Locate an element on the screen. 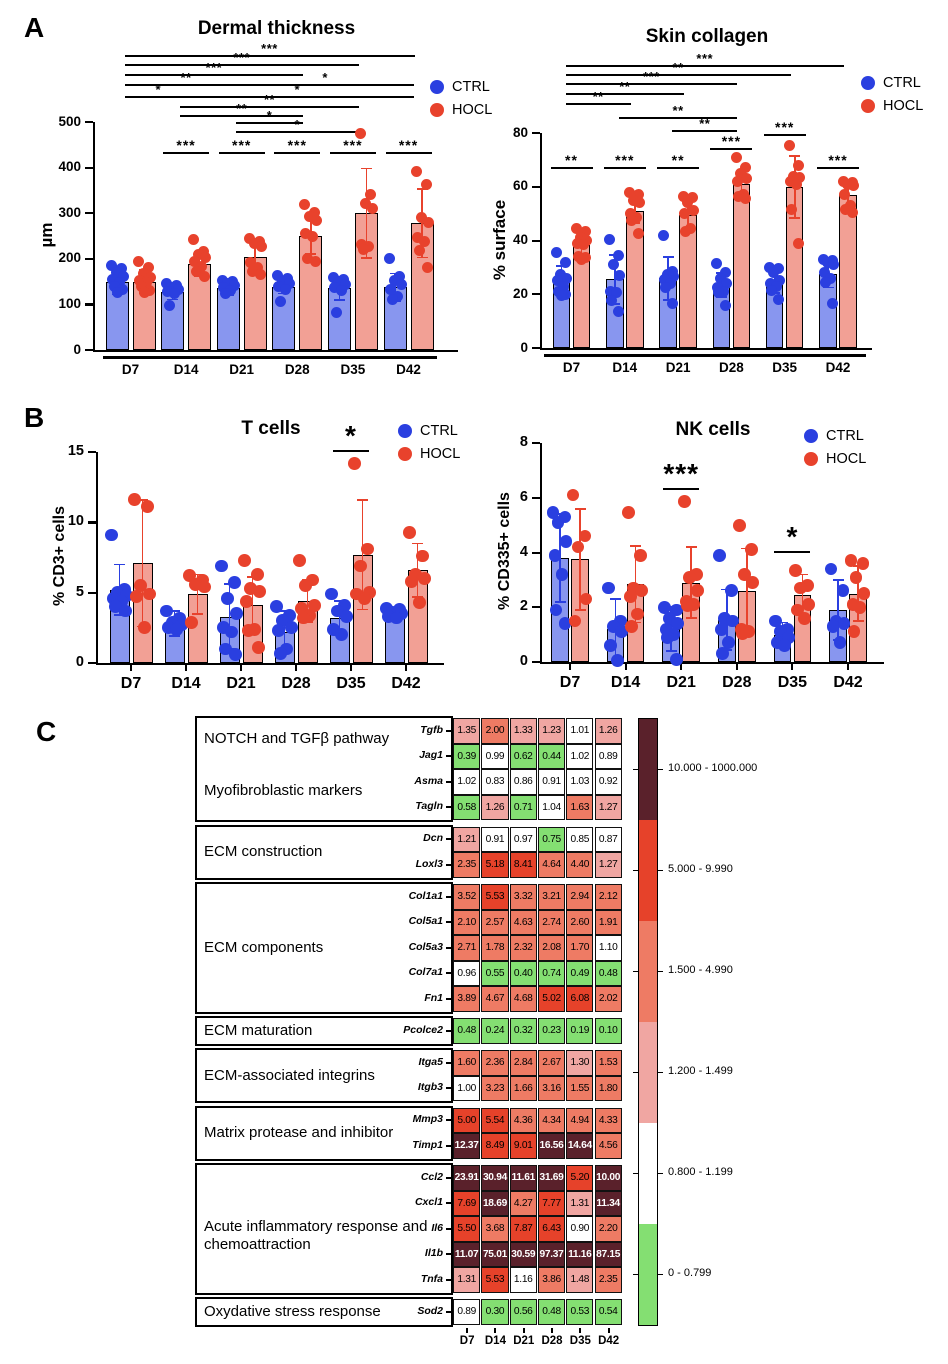  x-tick is located at coordinates (351, 668).